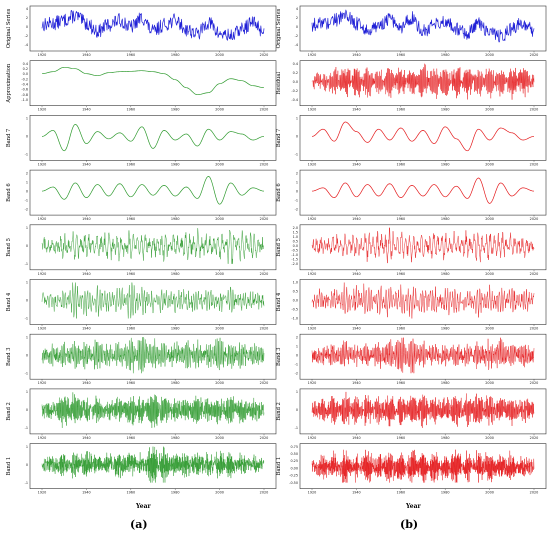  Describe the element at coordinates (294, 468) in the screenshot. I see `y-tick-label: 0.00` at that location.